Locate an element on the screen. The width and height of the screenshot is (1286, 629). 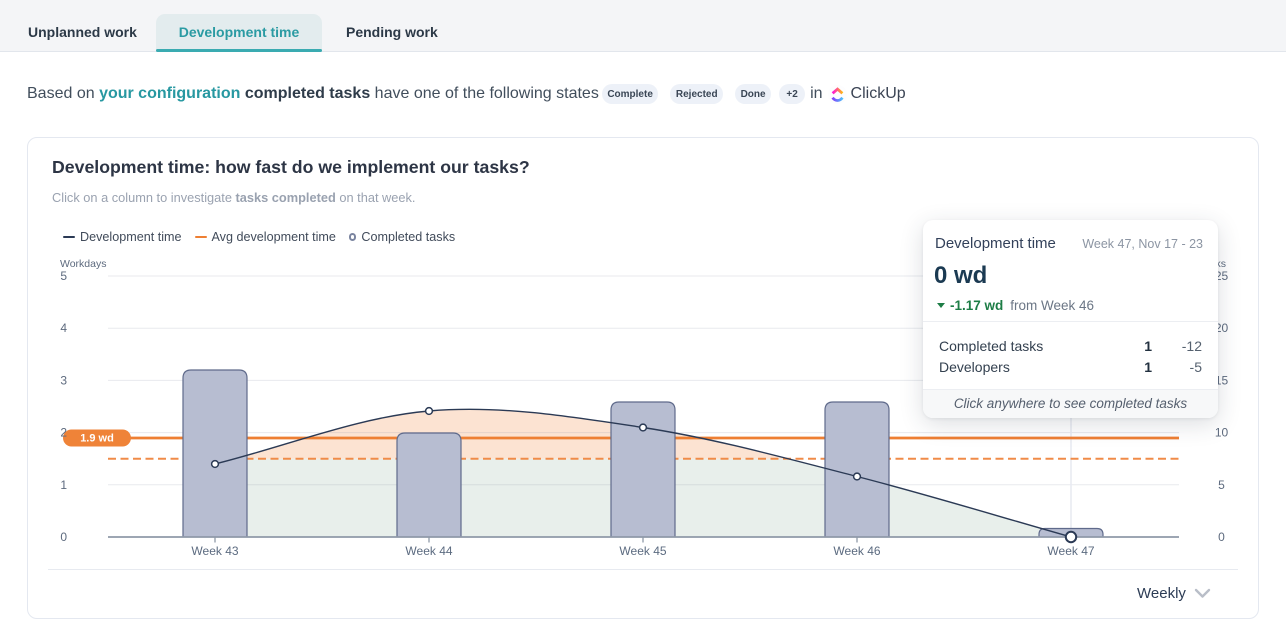
svg-text: 15 is located at coordinates (1222, 380).